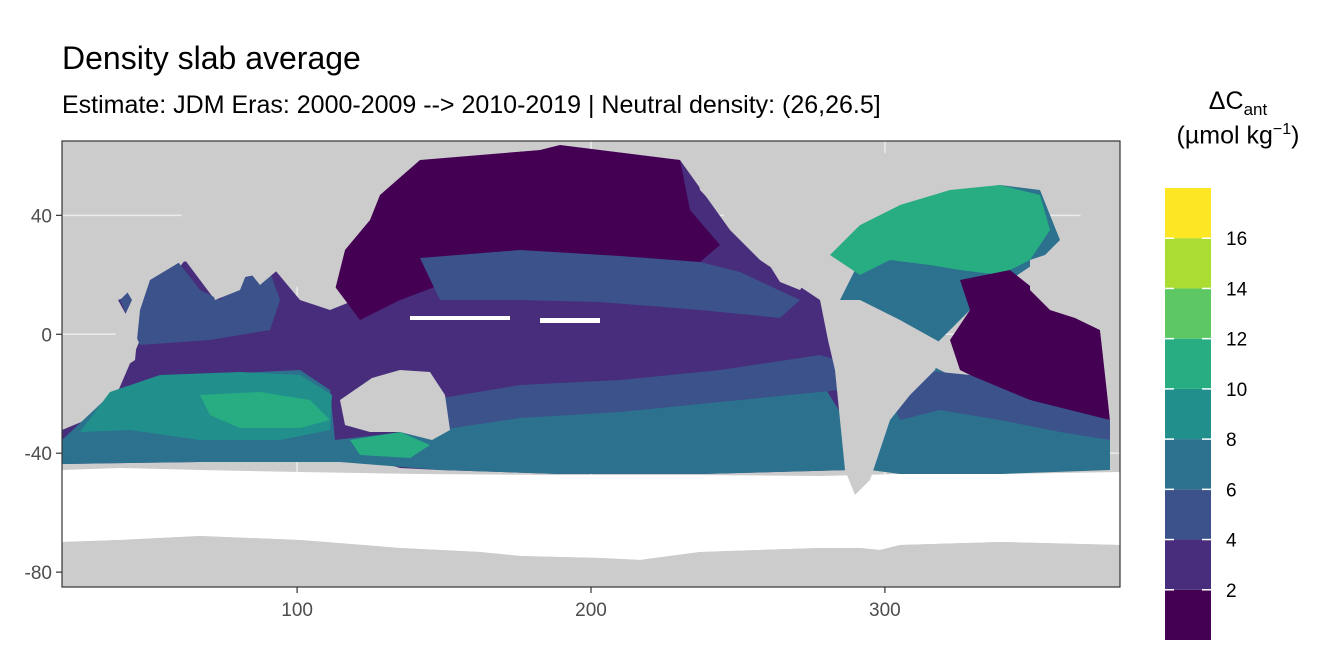 The height and width of the screenshot is (672, 1344). Describe the element at coordinates (591, 610) in the screenshot. I see `x-tick-label: 200` at that location.